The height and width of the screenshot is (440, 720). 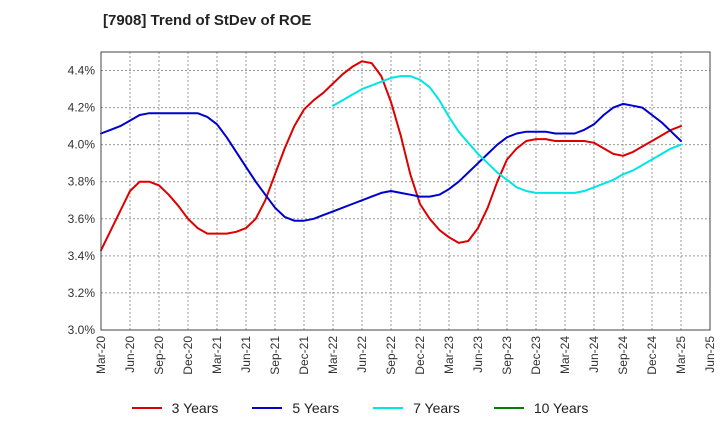 I want to click on legend-label: 10 Years, so click(x=561, y=408).